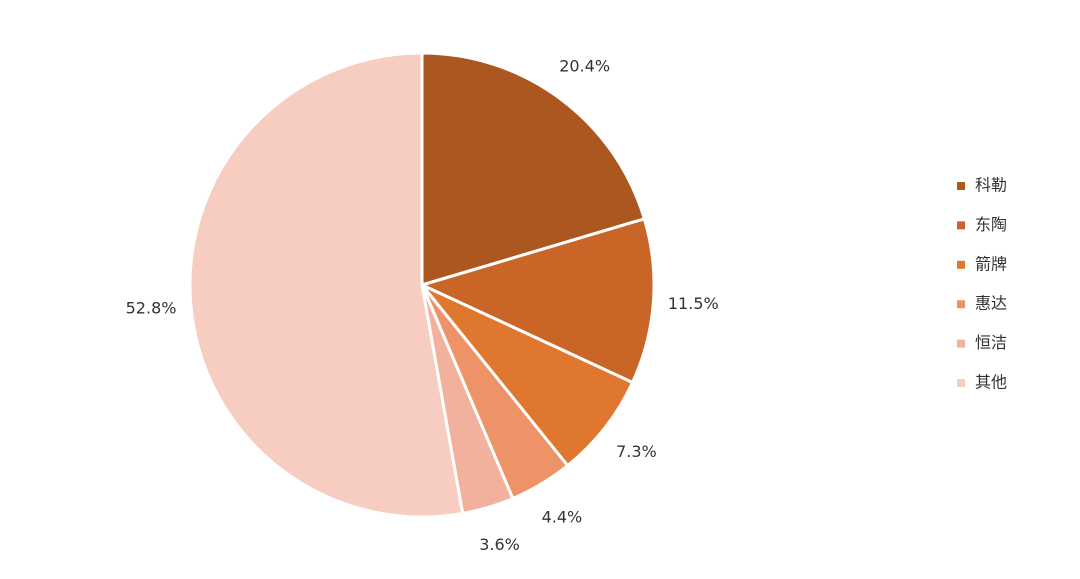  I want to click on data-label: 3.6%, so click(499, 544).